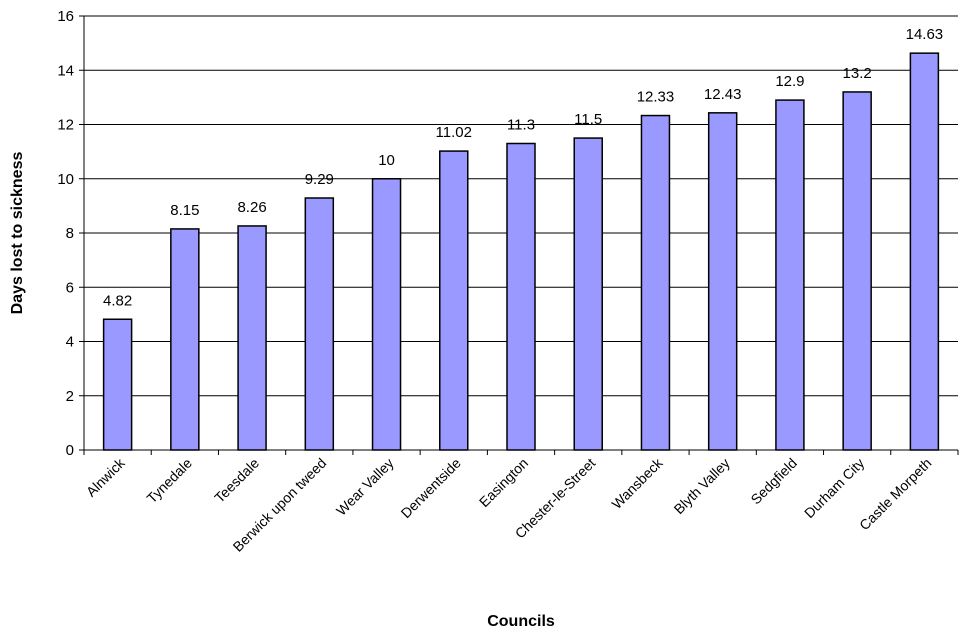 This screenshot has height=633, width=963. I want to click on category-label: Teesdale, so click(236, 480).